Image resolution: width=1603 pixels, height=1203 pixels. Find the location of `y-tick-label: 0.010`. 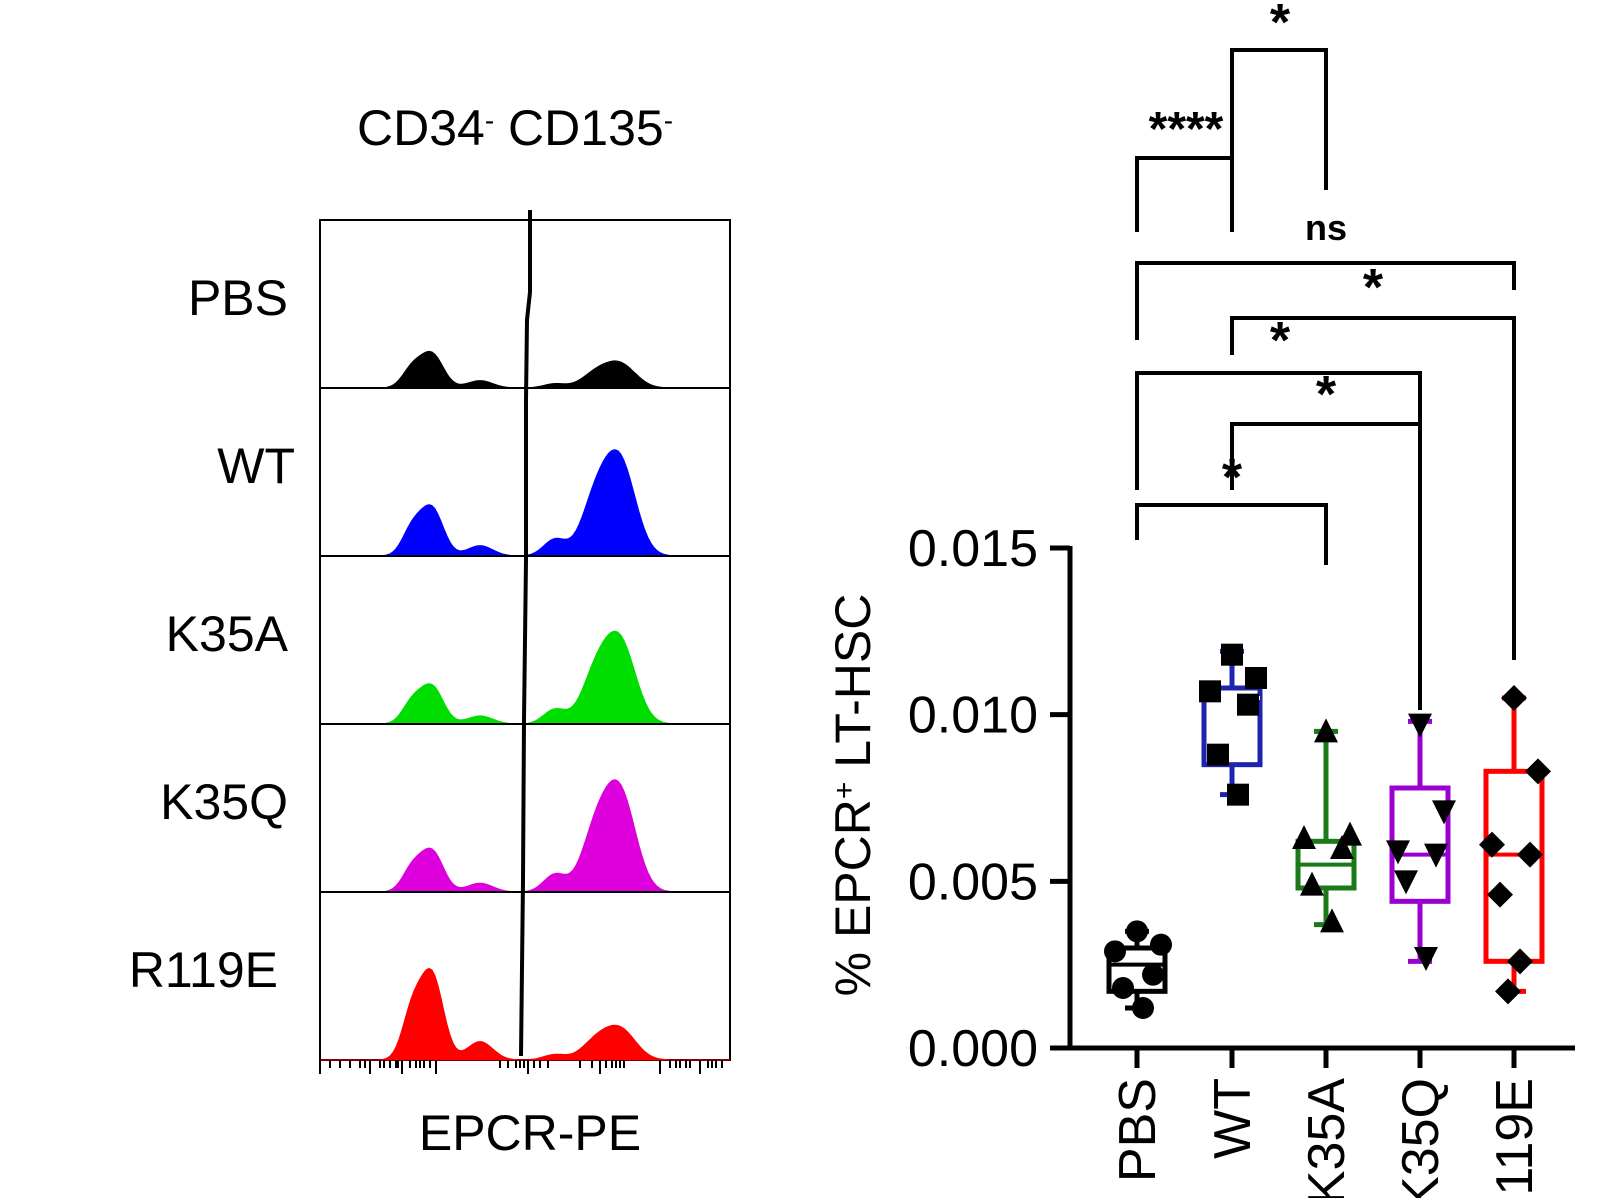

y-tick-label: 0.010 is located at coordinates (973, 716).